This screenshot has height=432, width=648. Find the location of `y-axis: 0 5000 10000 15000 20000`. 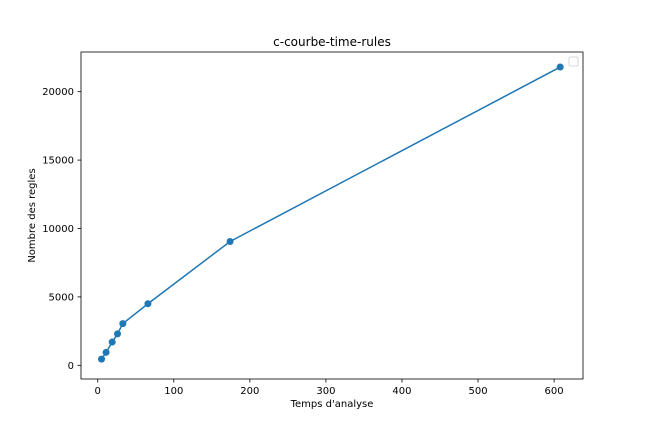

y-axis: 0 5000 10000 15000 20000 is located at coordinates (61, 229).